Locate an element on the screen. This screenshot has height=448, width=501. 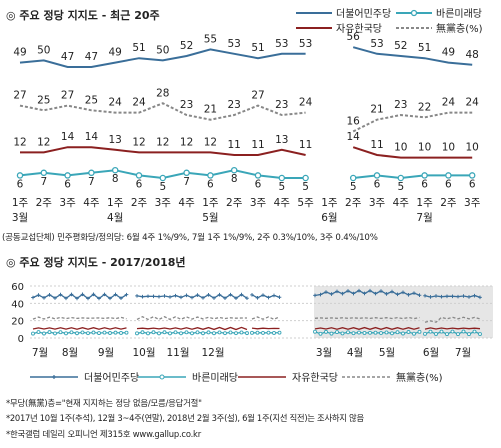
data-label-2-19: 10 is located at coordinates (472, 148).